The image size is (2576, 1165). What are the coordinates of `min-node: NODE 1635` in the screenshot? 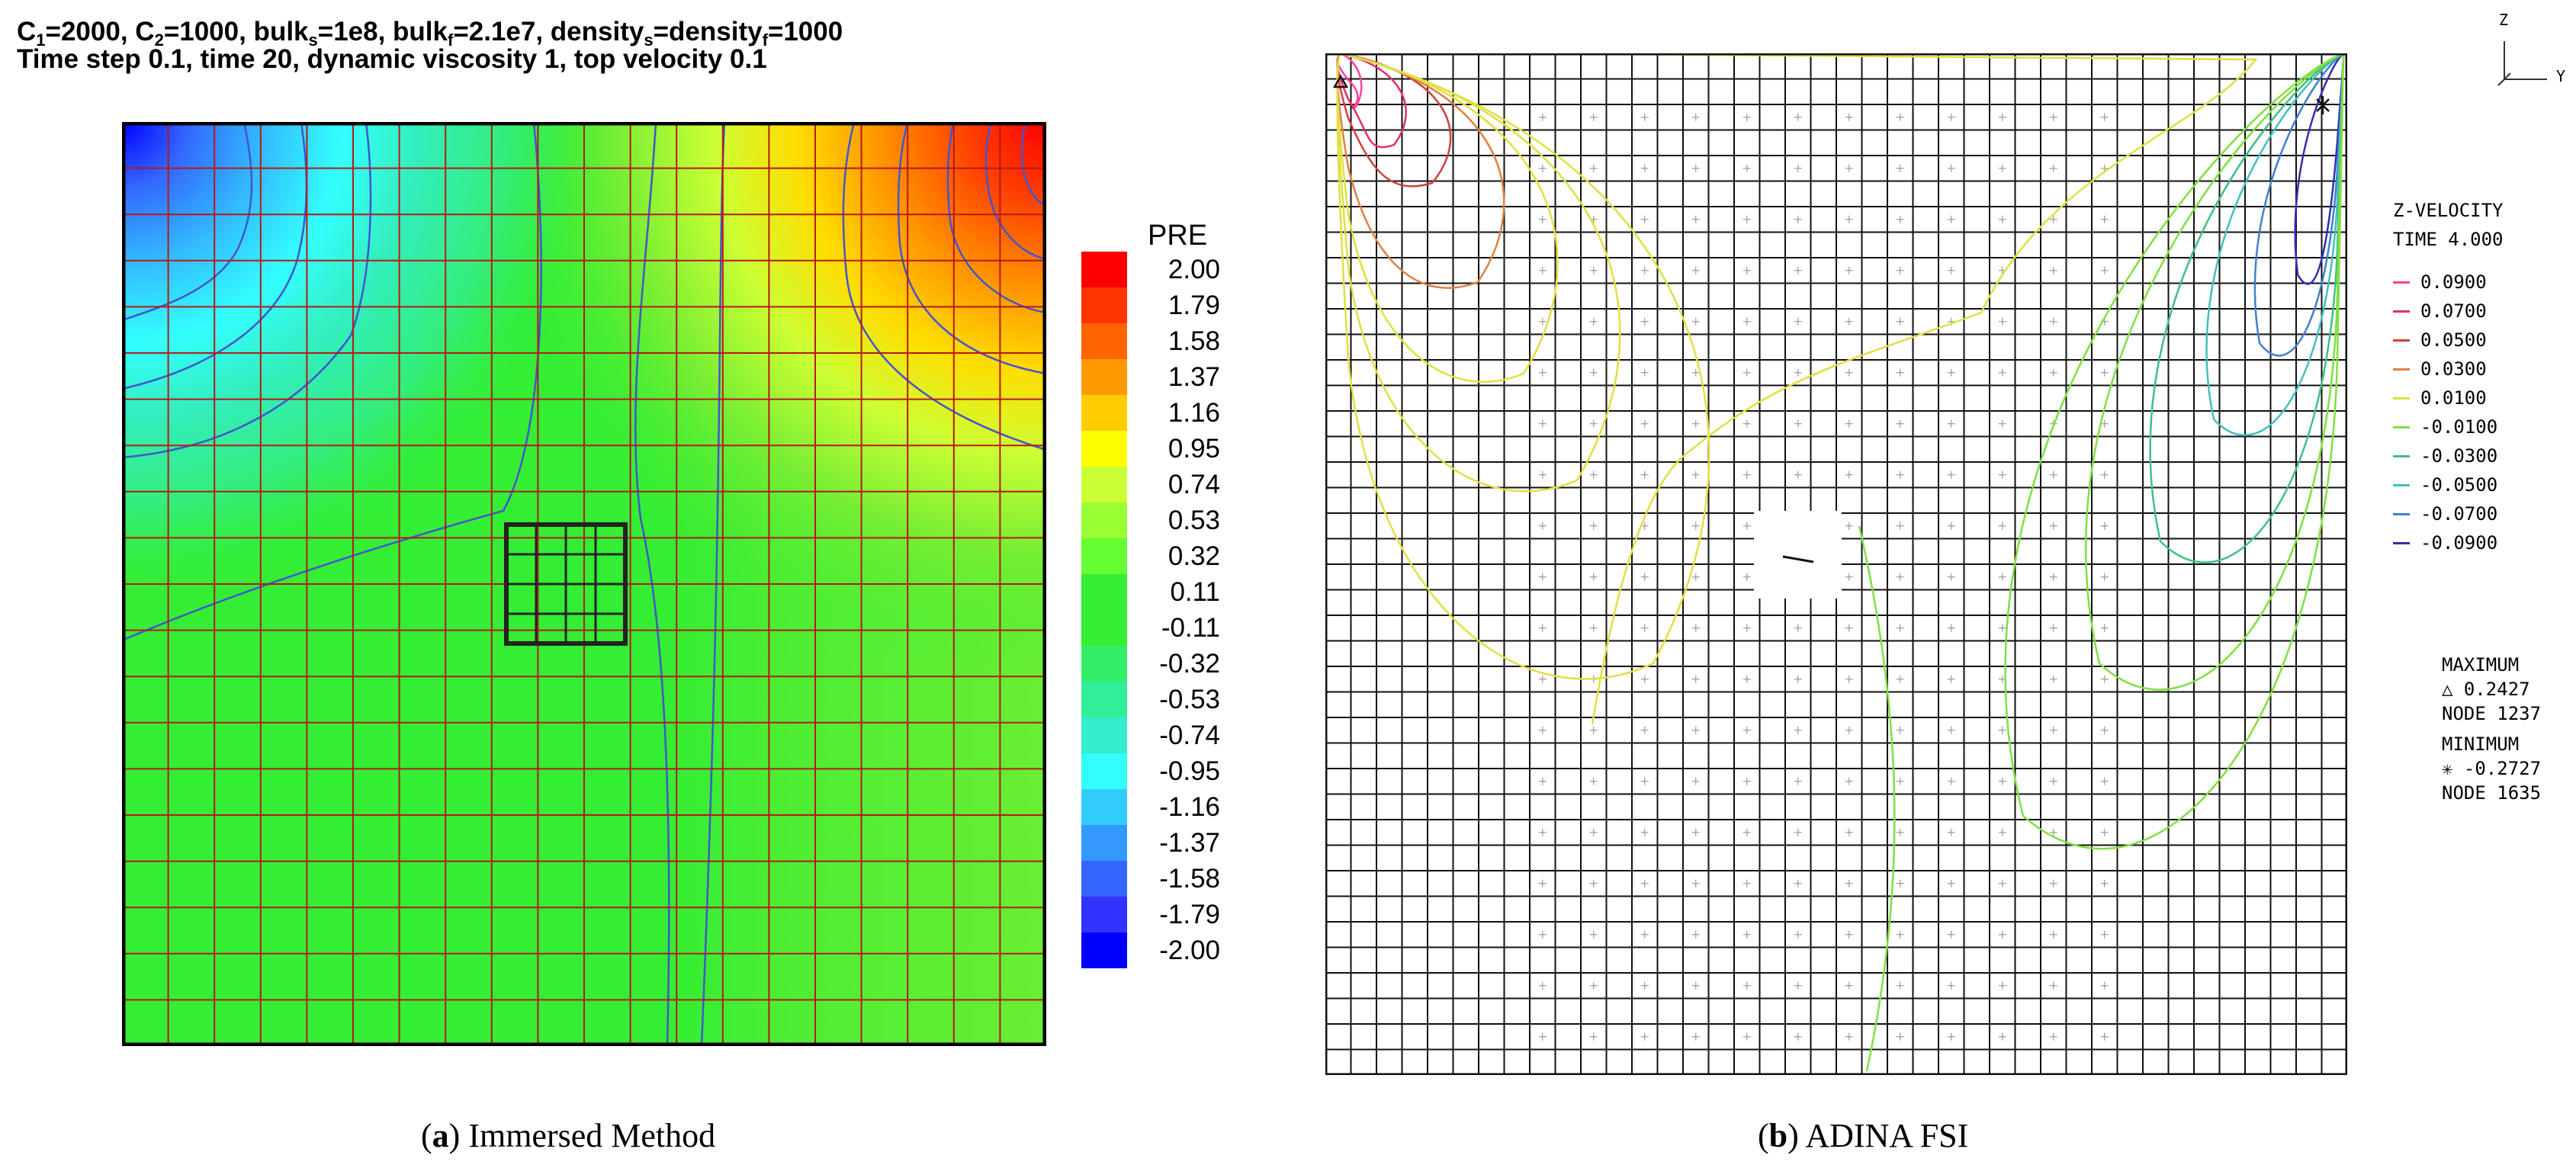 It's located at (2492, 793).